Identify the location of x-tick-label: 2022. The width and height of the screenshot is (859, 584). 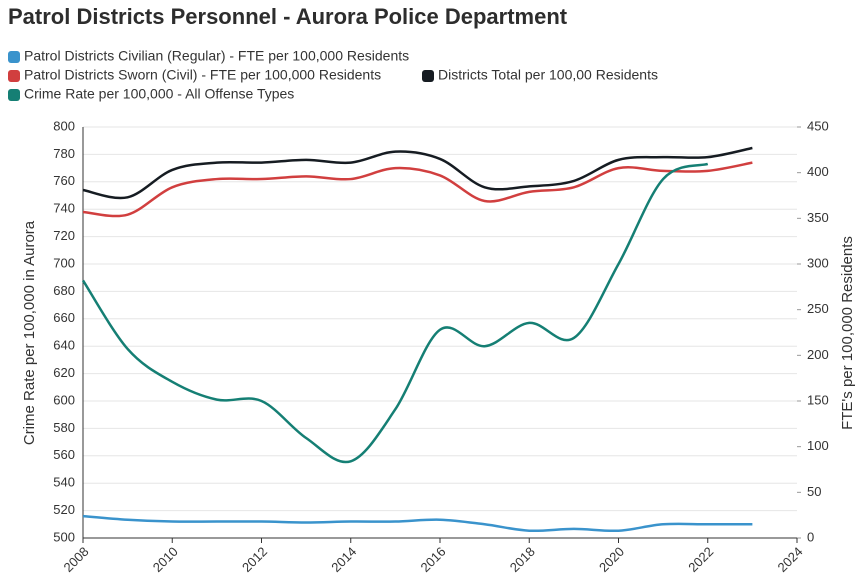
(700, 559).